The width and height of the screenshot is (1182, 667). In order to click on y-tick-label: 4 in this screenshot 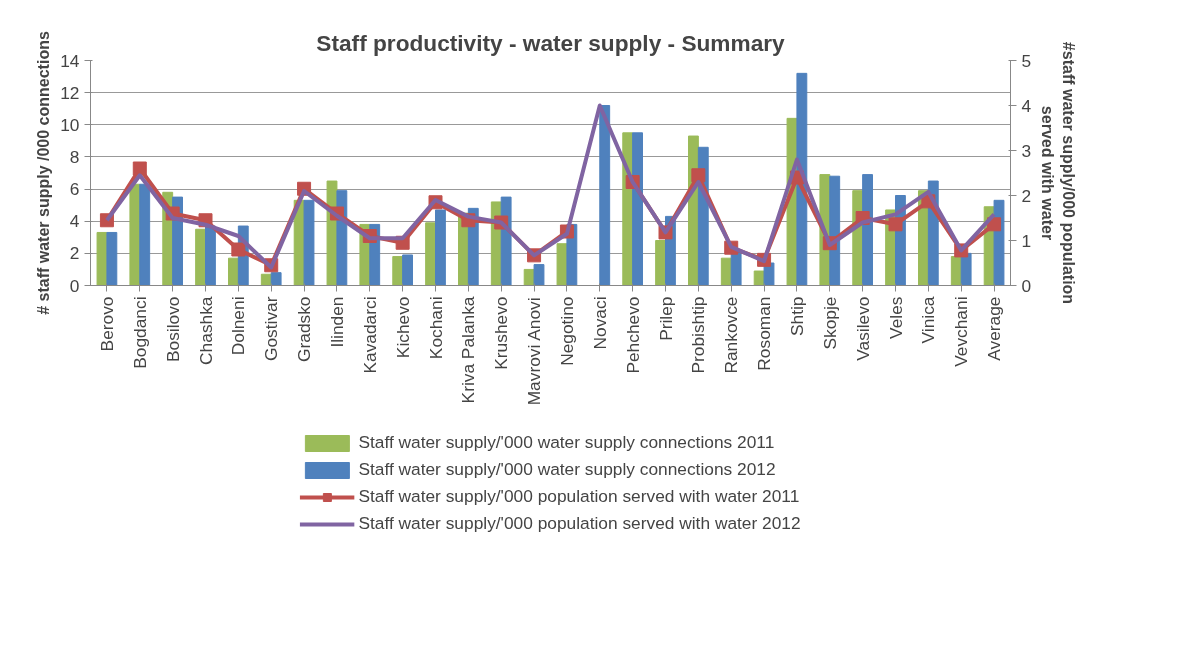, I will do `click(74, 221)`.